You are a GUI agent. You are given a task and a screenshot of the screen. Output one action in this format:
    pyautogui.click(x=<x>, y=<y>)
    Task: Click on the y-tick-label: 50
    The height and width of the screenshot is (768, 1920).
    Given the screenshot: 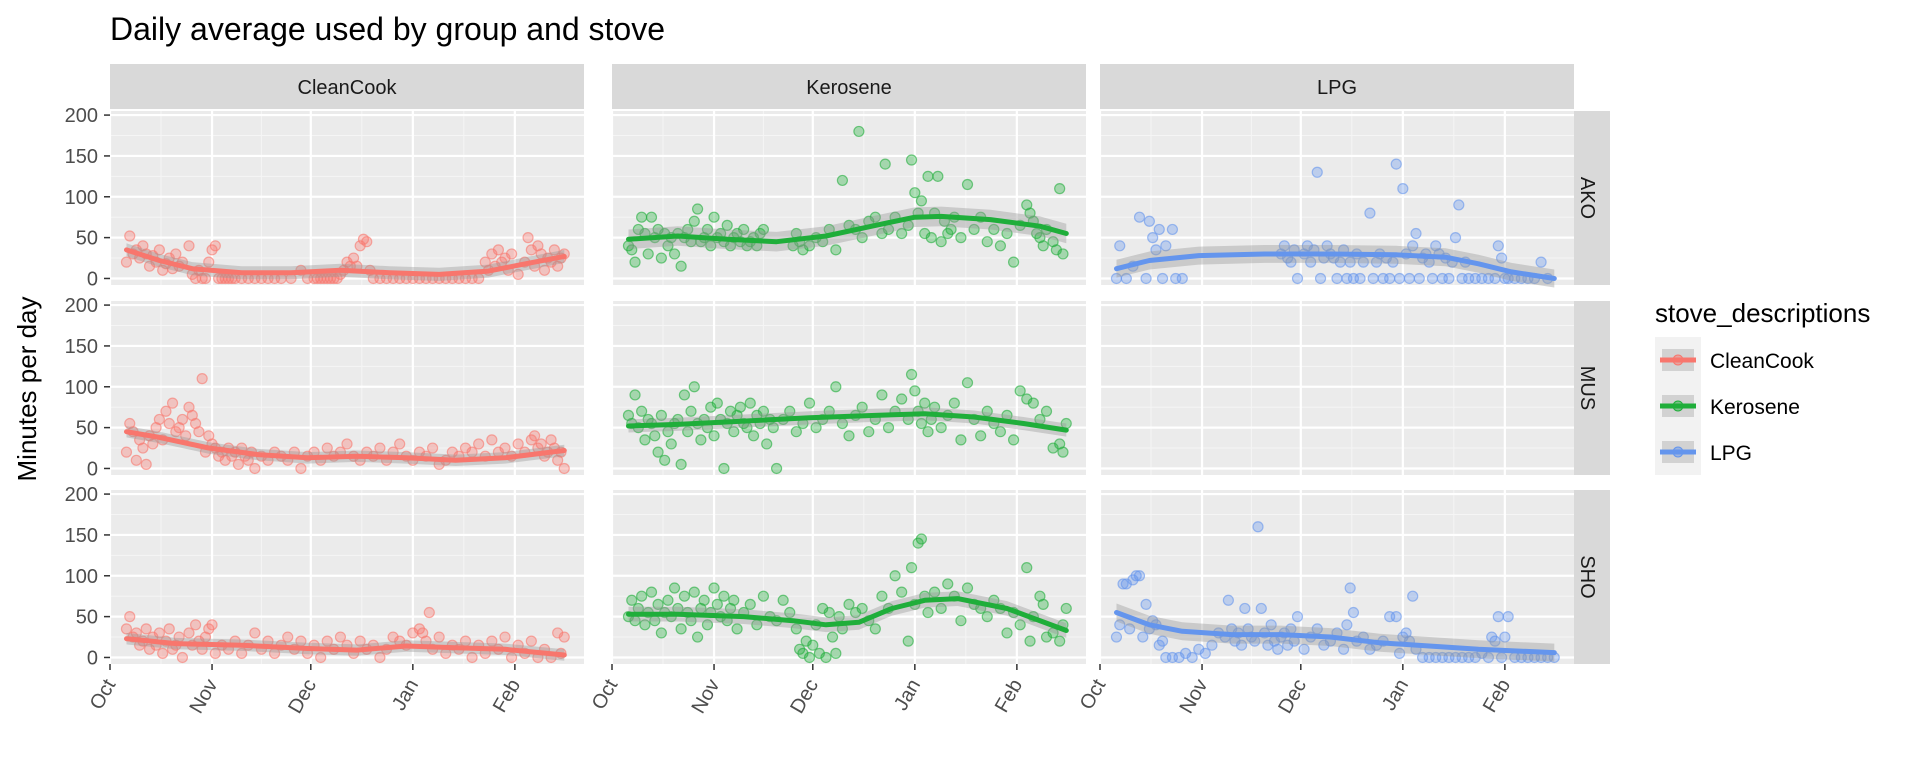 What is the action you would take?
    pyautogui.click(x=87, y=239)
    